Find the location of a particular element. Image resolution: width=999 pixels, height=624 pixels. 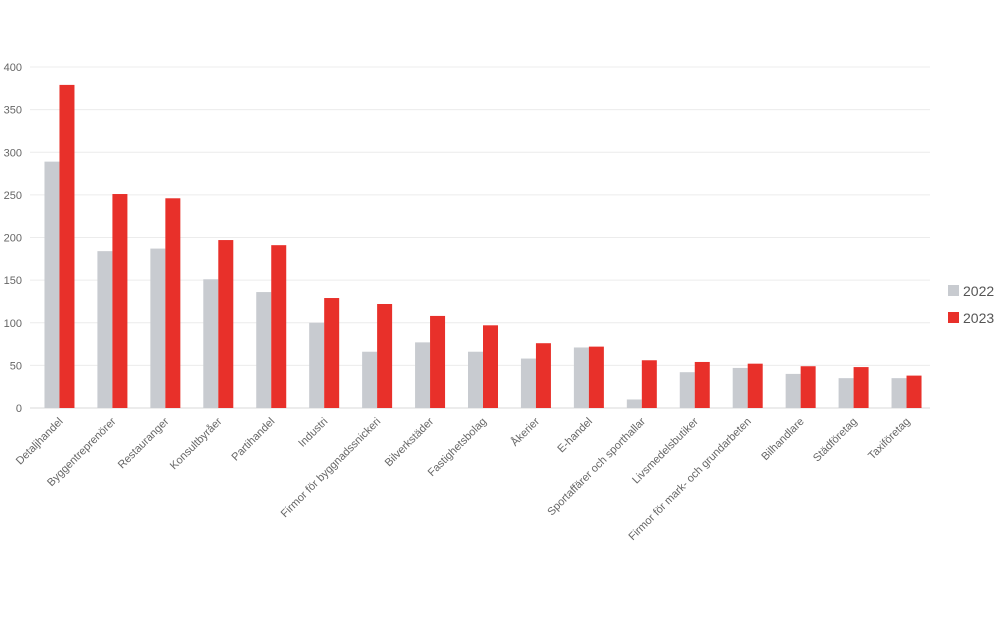

y-tick-label: 300 is located at coordinates (13, 153).